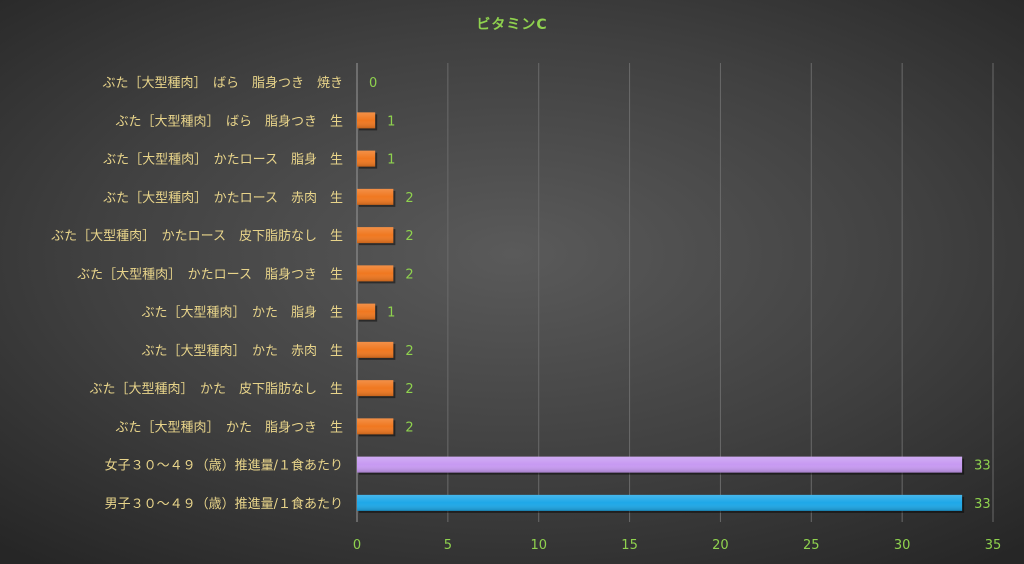  I want to click on chart-title: ビタミンC, so click(512, 25).